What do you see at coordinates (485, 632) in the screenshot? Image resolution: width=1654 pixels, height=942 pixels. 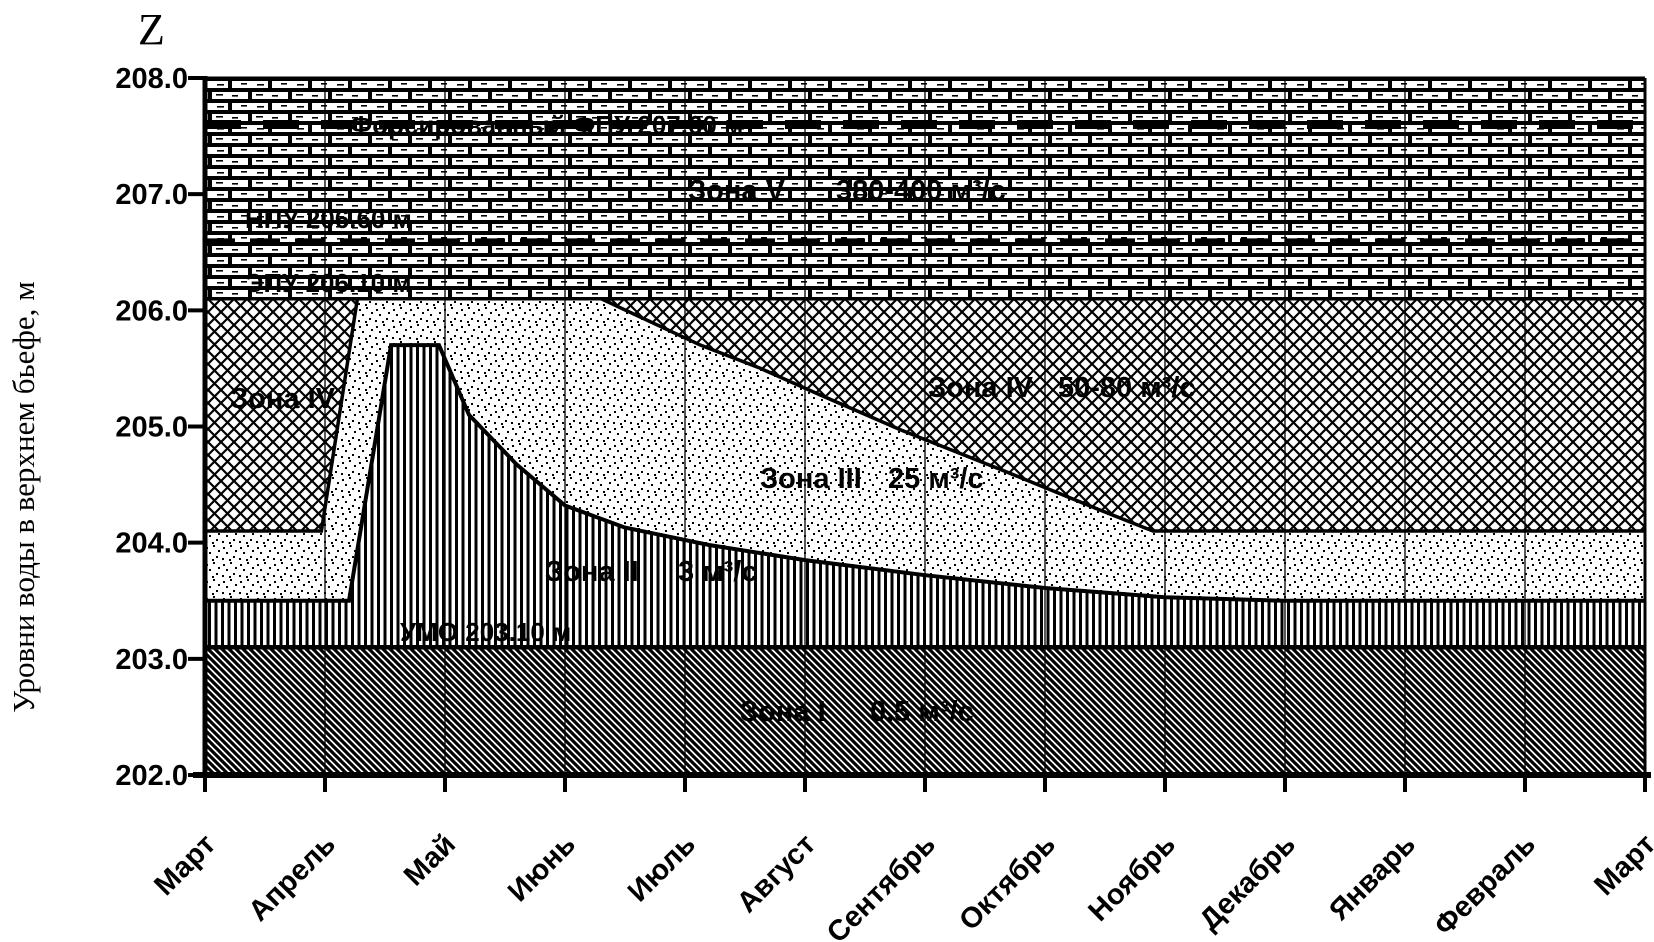 I see `umo-label: УМО 203.10 м` at bounding box center [485, 632].